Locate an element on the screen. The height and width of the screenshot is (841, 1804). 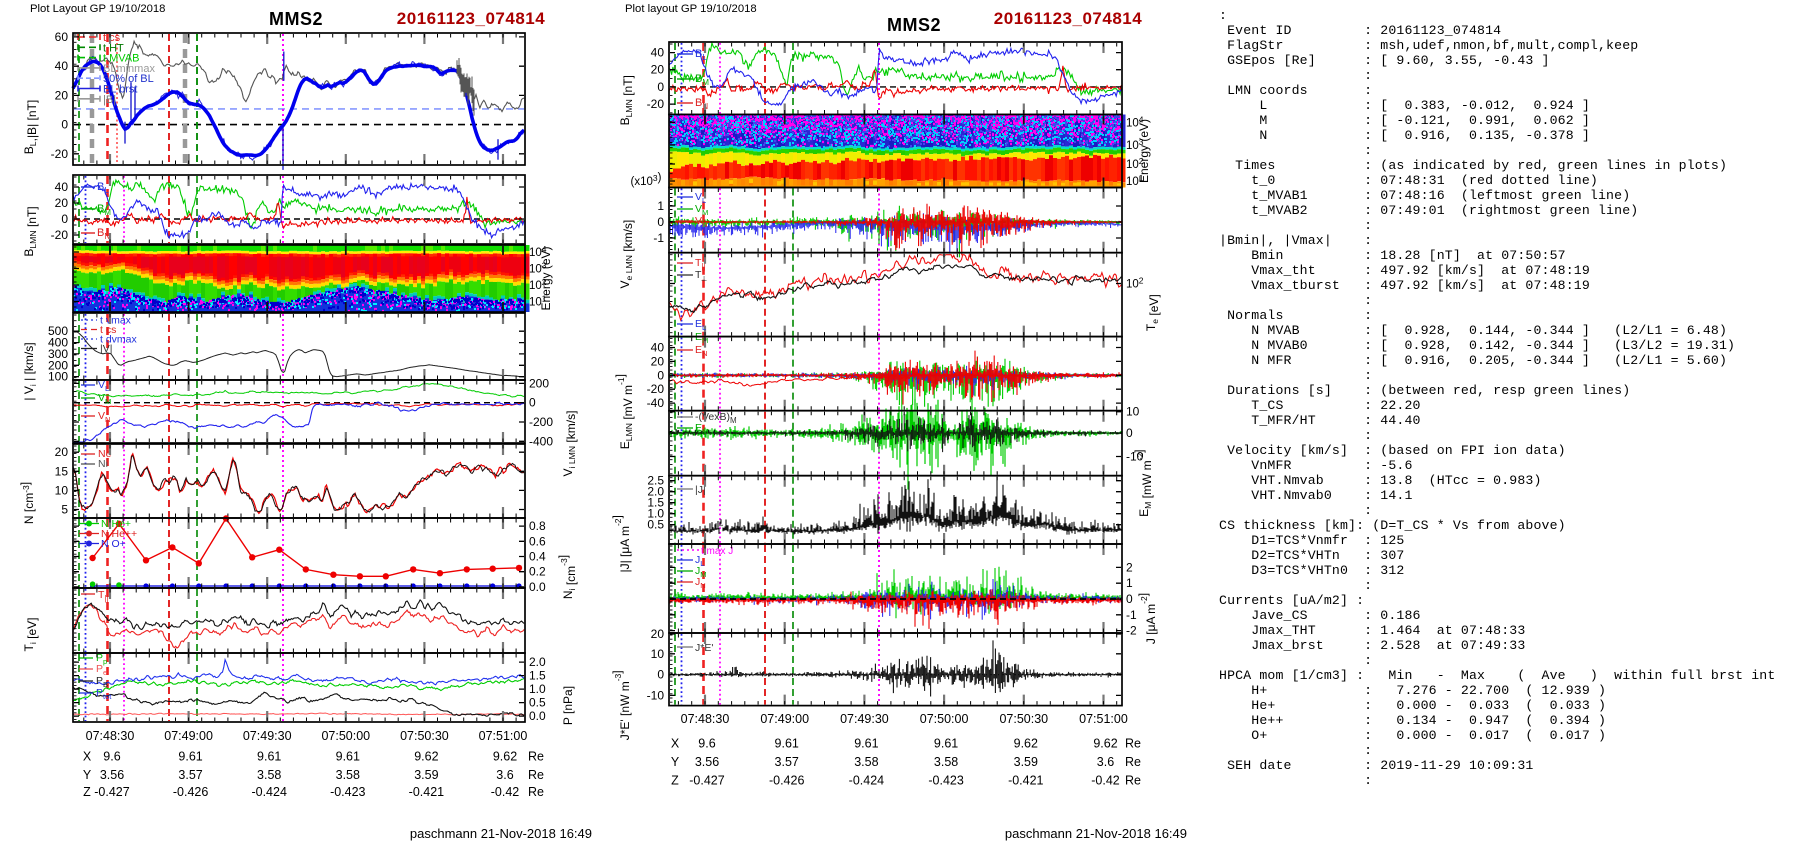
svg-text: -200 is located at coordinates (541, 422).